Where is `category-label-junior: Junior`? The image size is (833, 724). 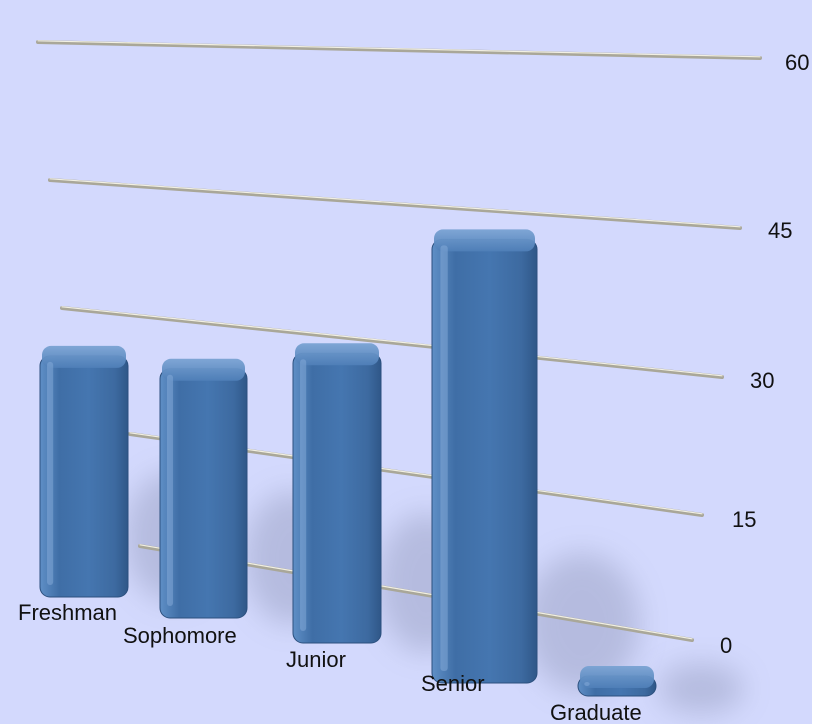 category-label-junior: Junior is located at coordinates (316, 659).